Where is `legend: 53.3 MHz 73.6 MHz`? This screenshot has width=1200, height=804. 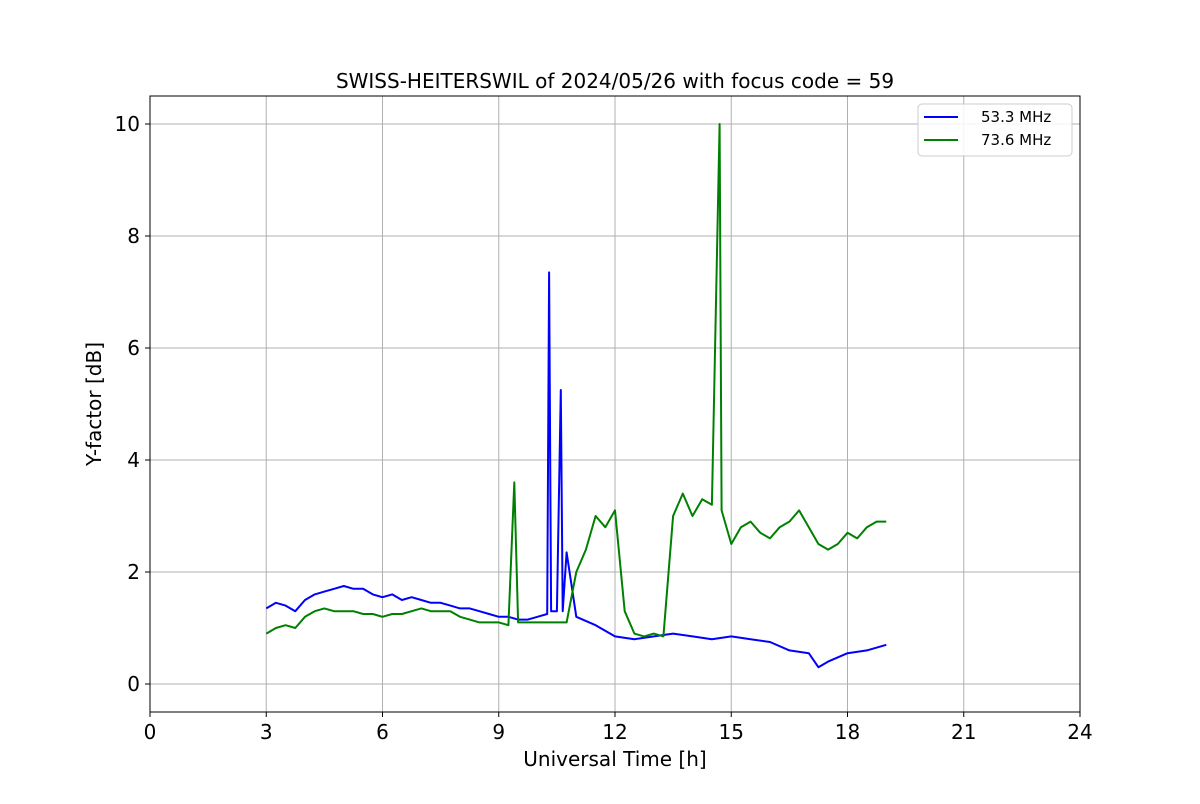
legend: 53.3 MHz 73.6 MHz is located at coordinates (995, 130).